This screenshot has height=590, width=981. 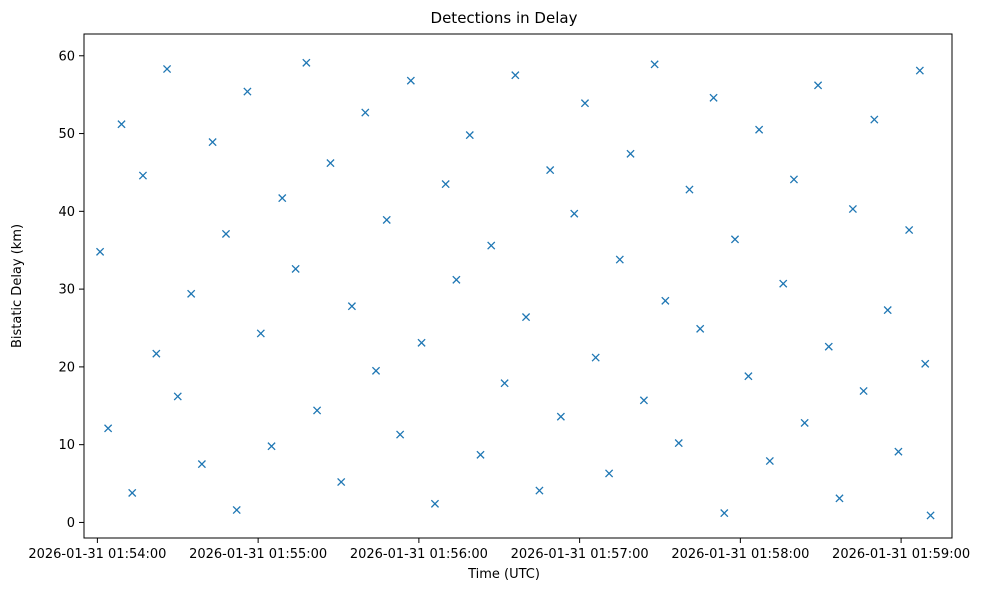 What do you see at coordinates (66, 134) in the screenshot?
I see `y-tick-label: 50` at bounding box center [66, 134].